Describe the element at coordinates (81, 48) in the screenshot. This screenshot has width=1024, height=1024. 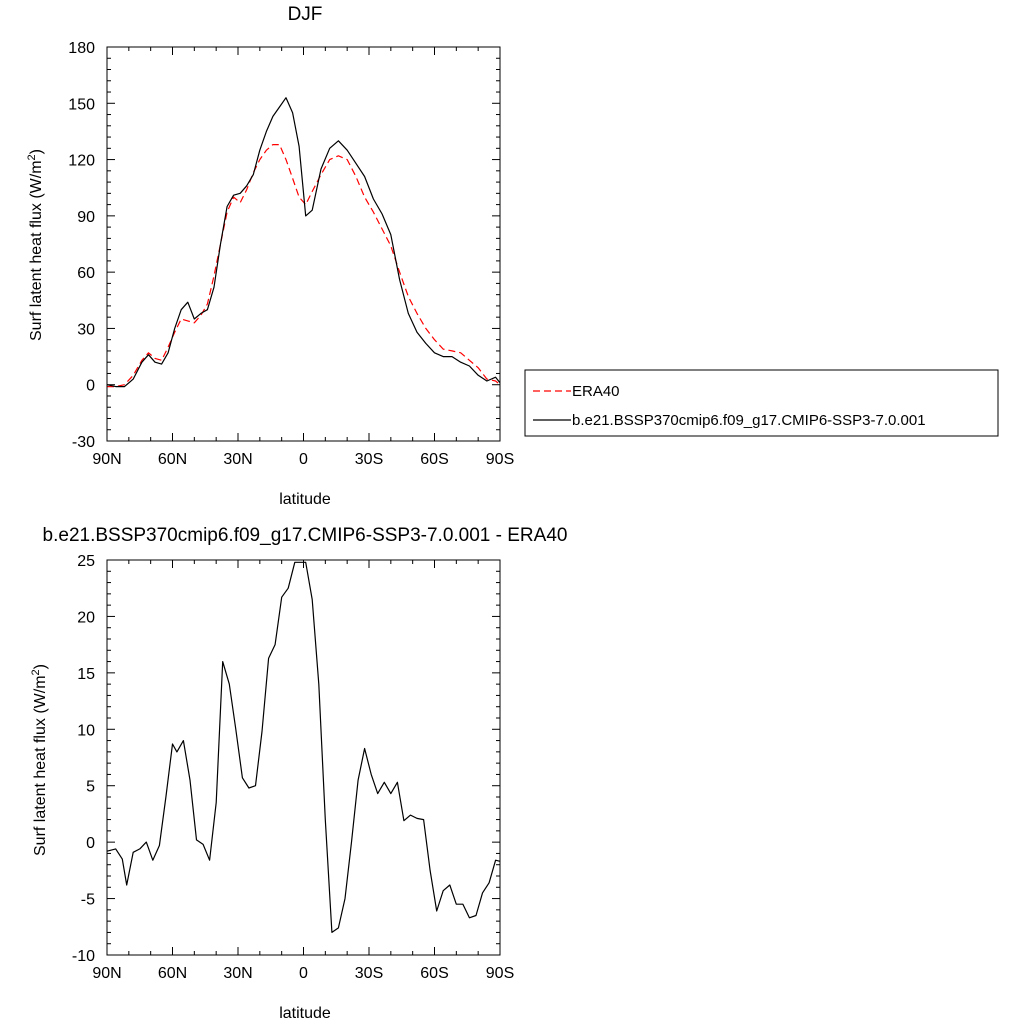
I see `djf-ytick-label: 180` at that location.